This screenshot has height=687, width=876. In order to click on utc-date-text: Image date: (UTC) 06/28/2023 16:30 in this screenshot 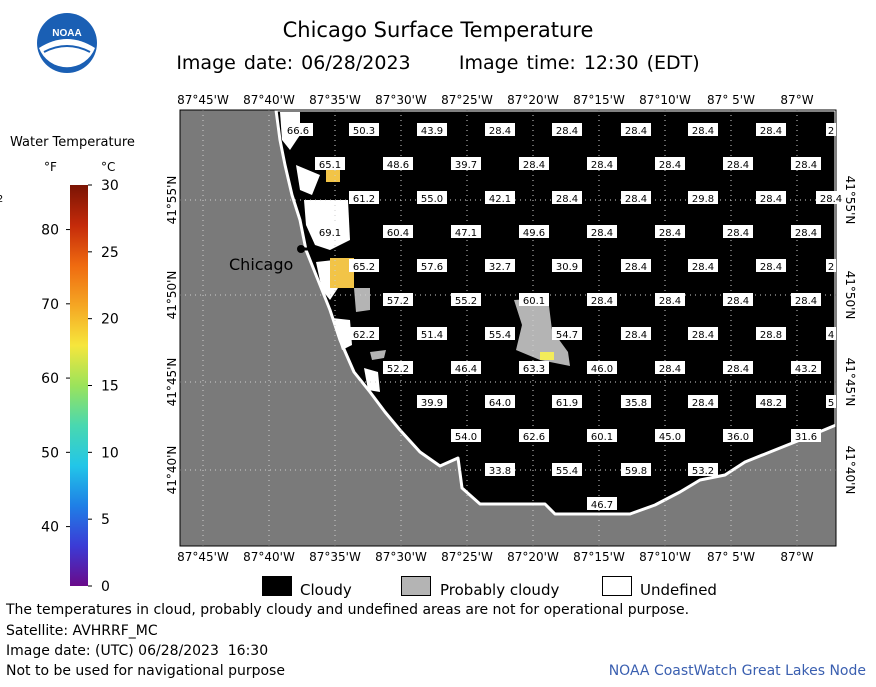, I will do `click(137, 651)`.